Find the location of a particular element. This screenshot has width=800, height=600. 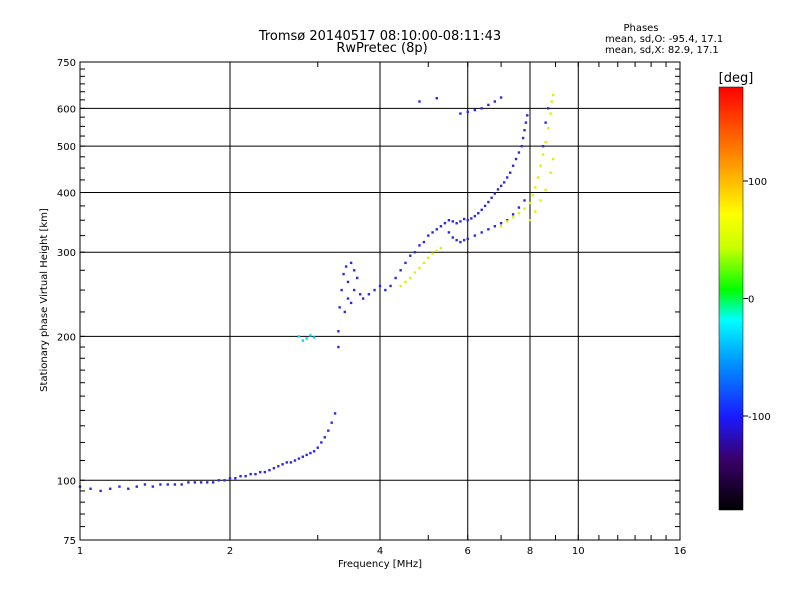

y-tick-label: 100 is located at coordinates (66, 481).